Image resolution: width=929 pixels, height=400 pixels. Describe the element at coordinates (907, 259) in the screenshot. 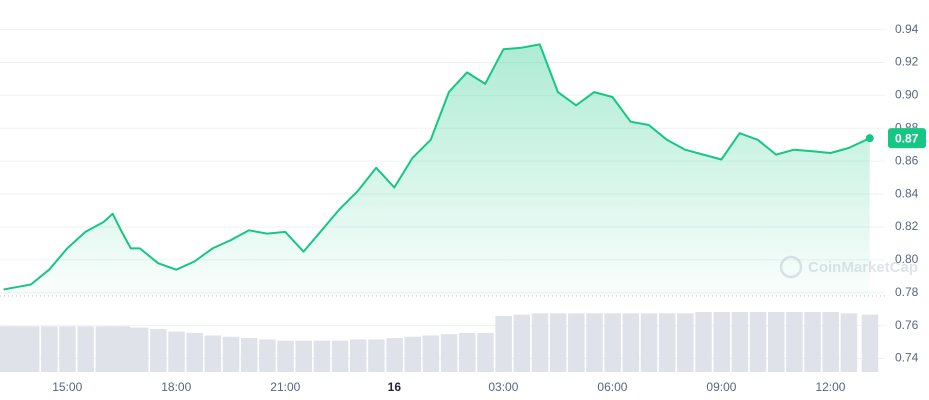

I see `y-tick-label: 0.80` at that location.